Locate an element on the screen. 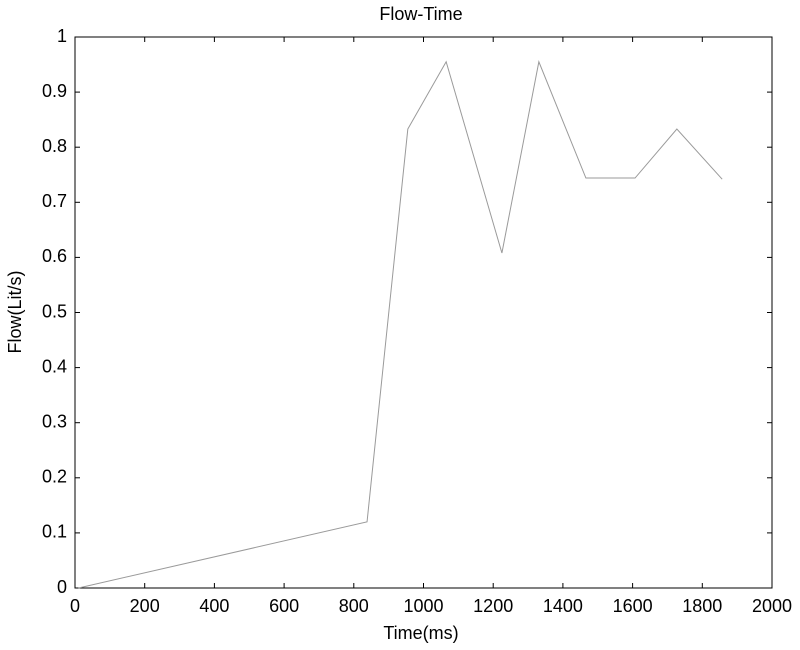  x-tick-label: 200 is located at coordinates (145, 606).